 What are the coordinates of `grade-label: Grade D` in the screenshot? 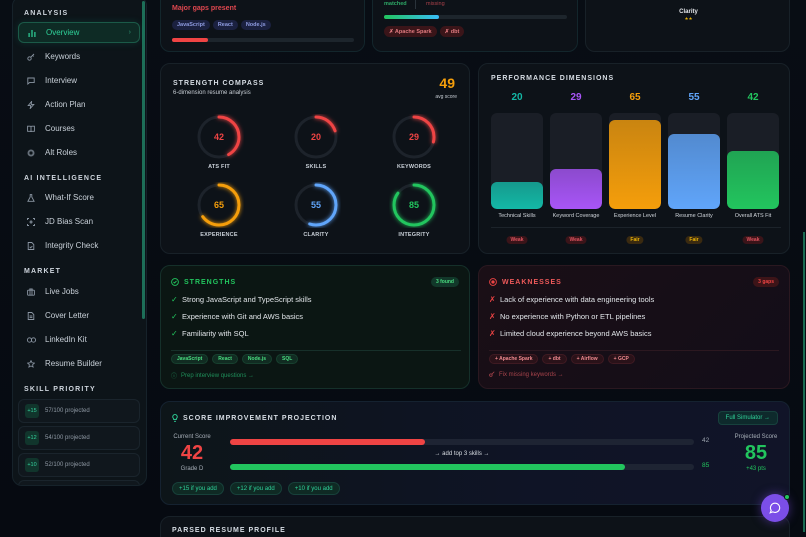 It's located at (192, 469).